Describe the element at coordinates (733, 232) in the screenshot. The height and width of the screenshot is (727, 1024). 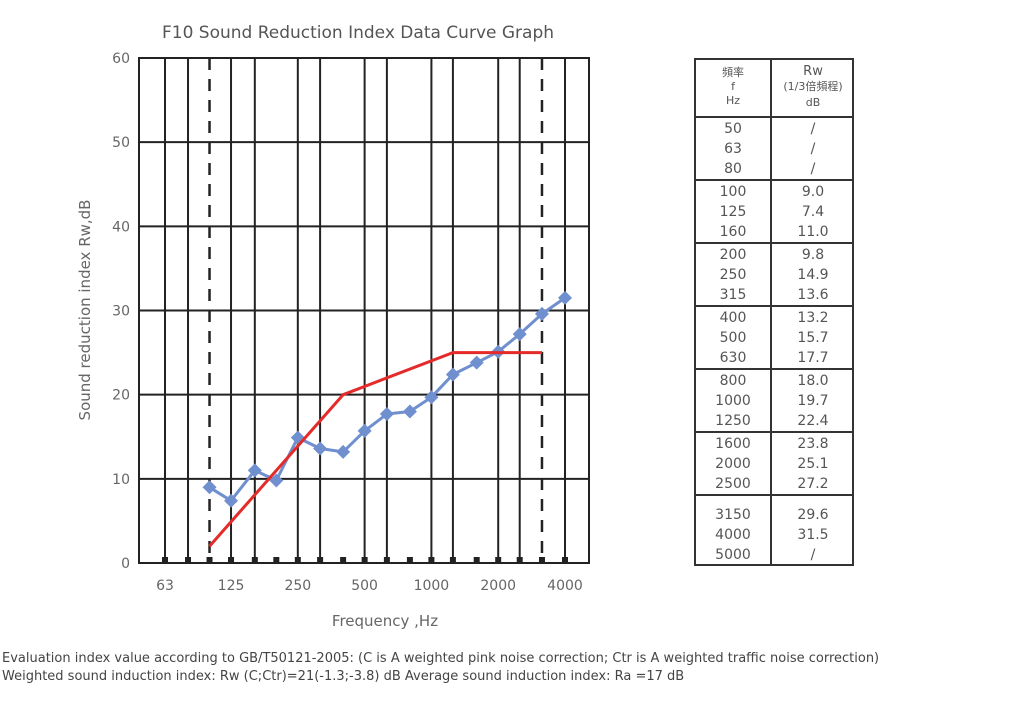
I see `table-frequency-cell: 160` at that location.